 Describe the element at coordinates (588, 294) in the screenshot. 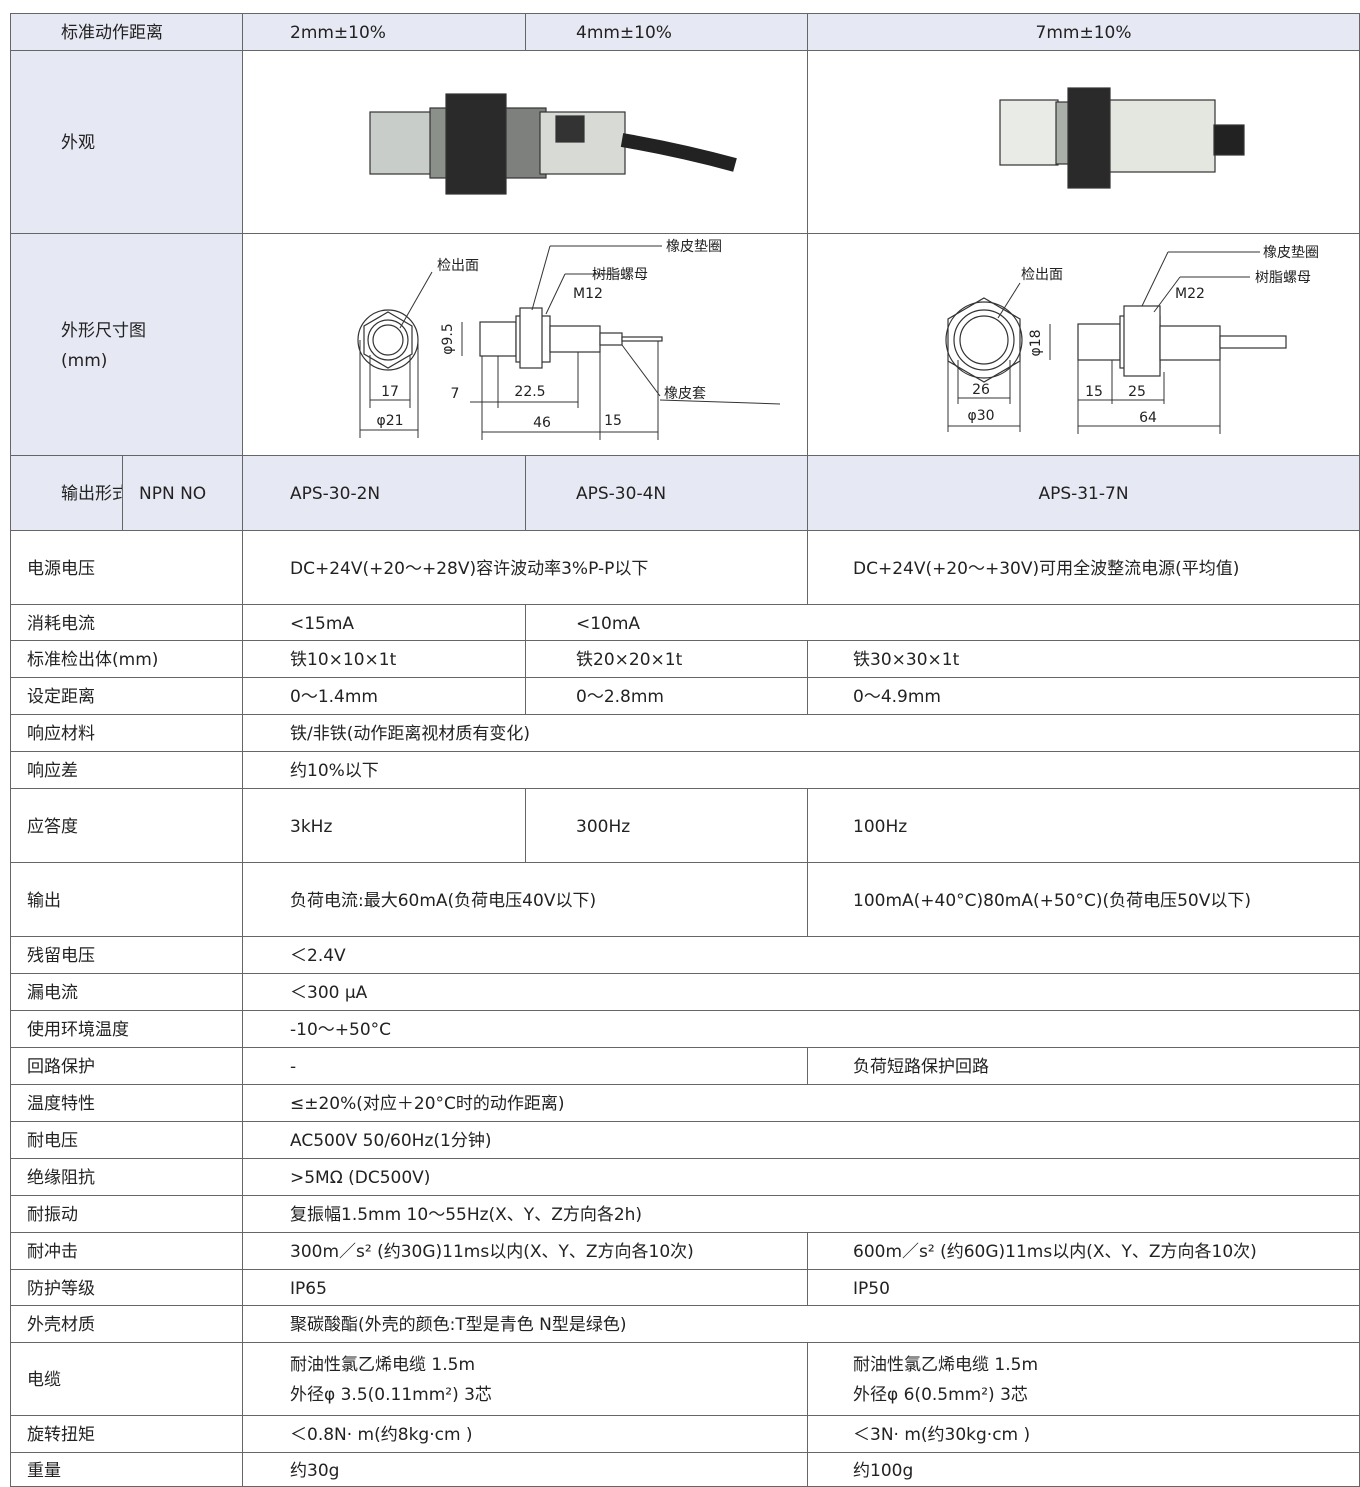

I see `callout-label: M12` at that location.